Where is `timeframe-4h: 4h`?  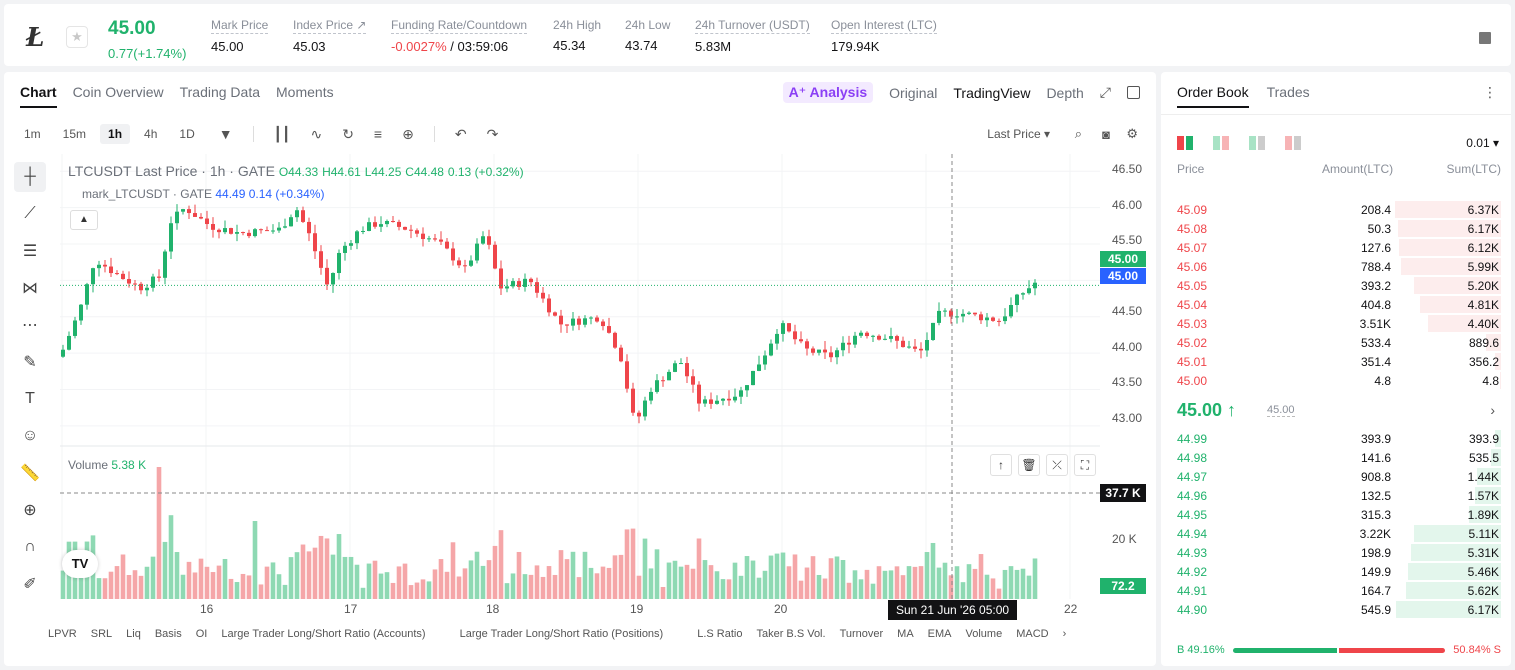
timeframe-4h: 4h is located at coordinates (151, 134).